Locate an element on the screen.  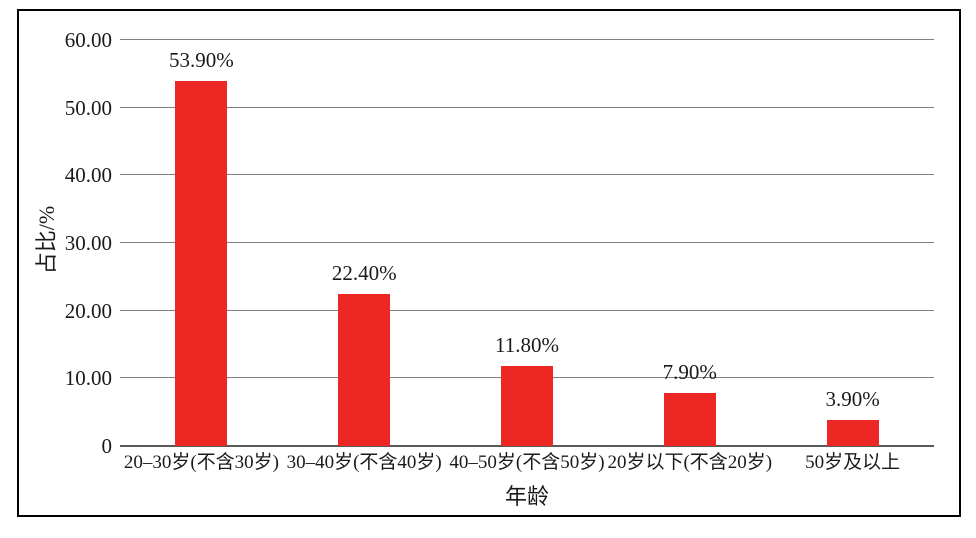
y-tick-label: 30.00 is located at coordinates (88, 243).